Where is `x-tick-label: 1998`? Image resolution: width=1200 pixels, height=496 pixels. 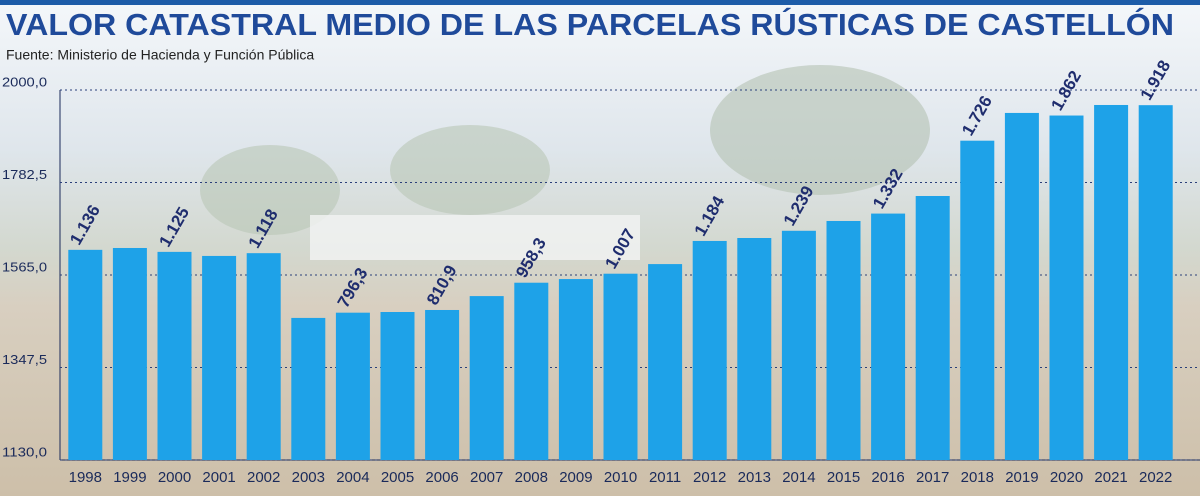 x-tick-label: 1998 is located at coordinates (85, 477).